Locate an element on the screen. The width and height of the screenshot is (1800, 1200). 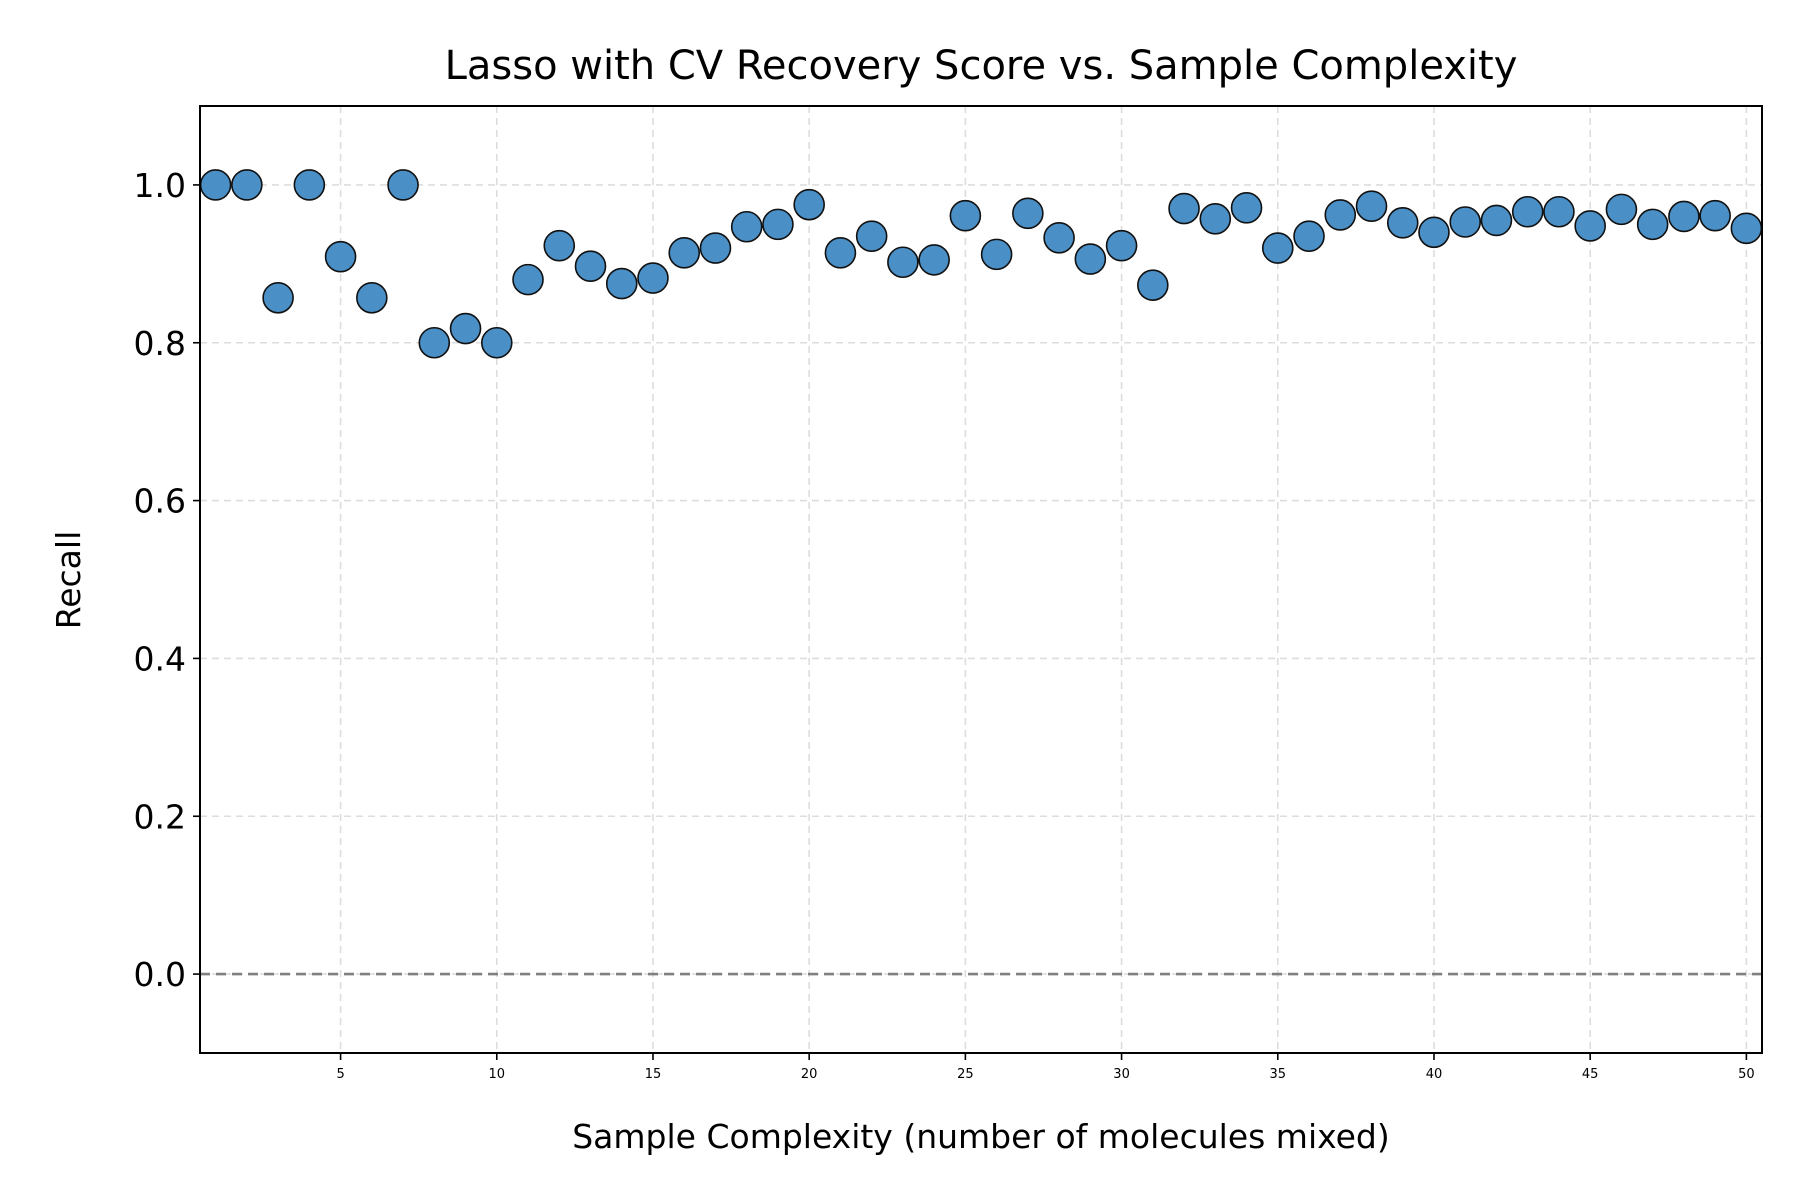
data-points is located at coordinates (981, 264).